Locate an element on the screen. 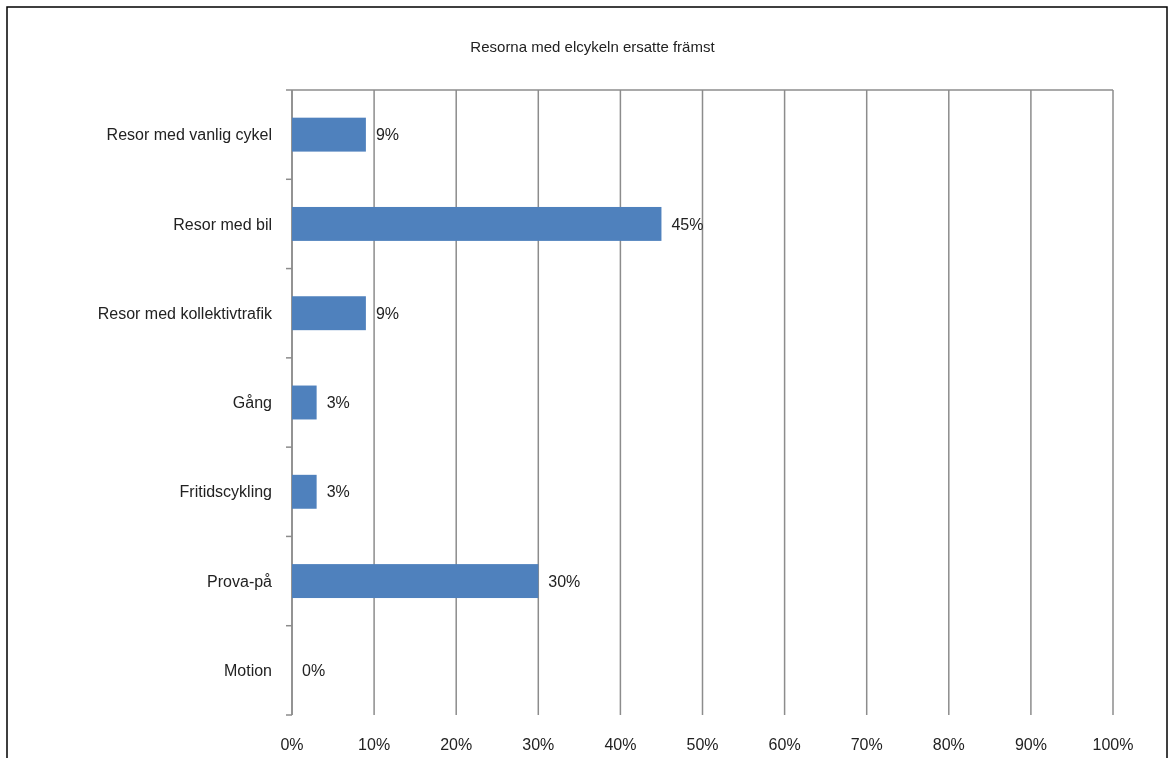 This screenshot has height=758, width=1169. y-tick-label: Prova-på is located at coordinates (240, 581).